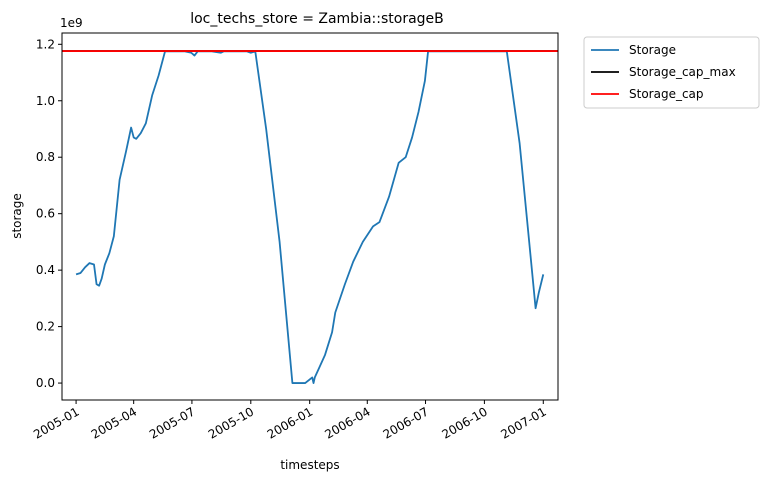 This screenshot has height=482, width=768. I want to click on x-tick-label: 2006-10, so click(464, 422).